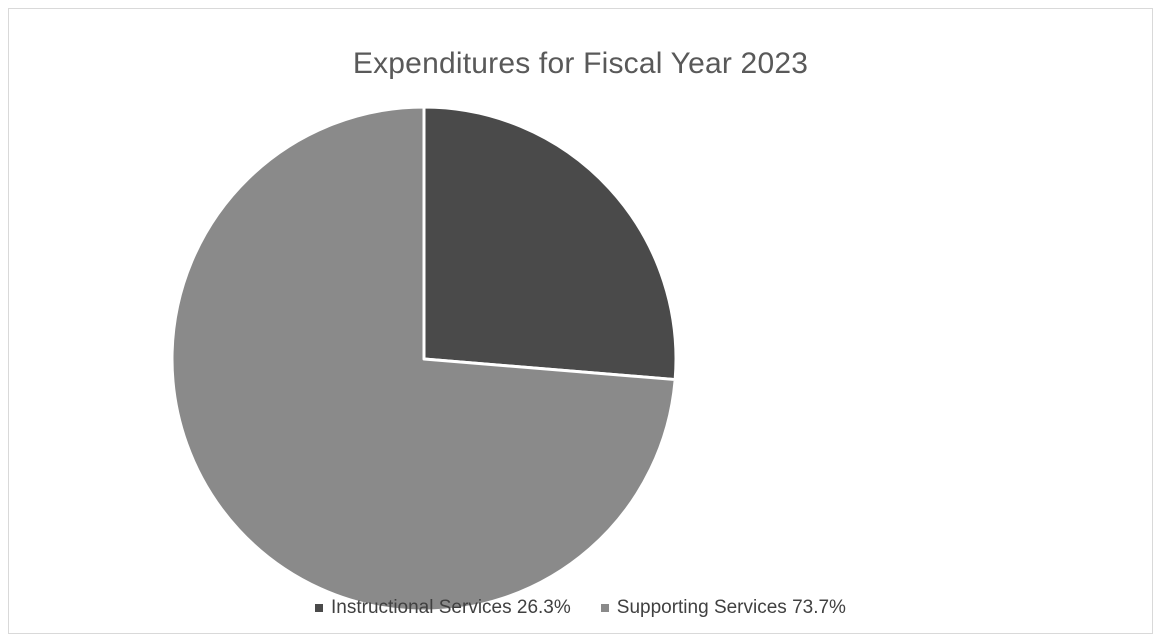 The image size is (1163, 642). Describe the element at coordinates (451, 607) in the screenshot. I see `legend-label-instructional: Instructional Services 26.3%` at that location.